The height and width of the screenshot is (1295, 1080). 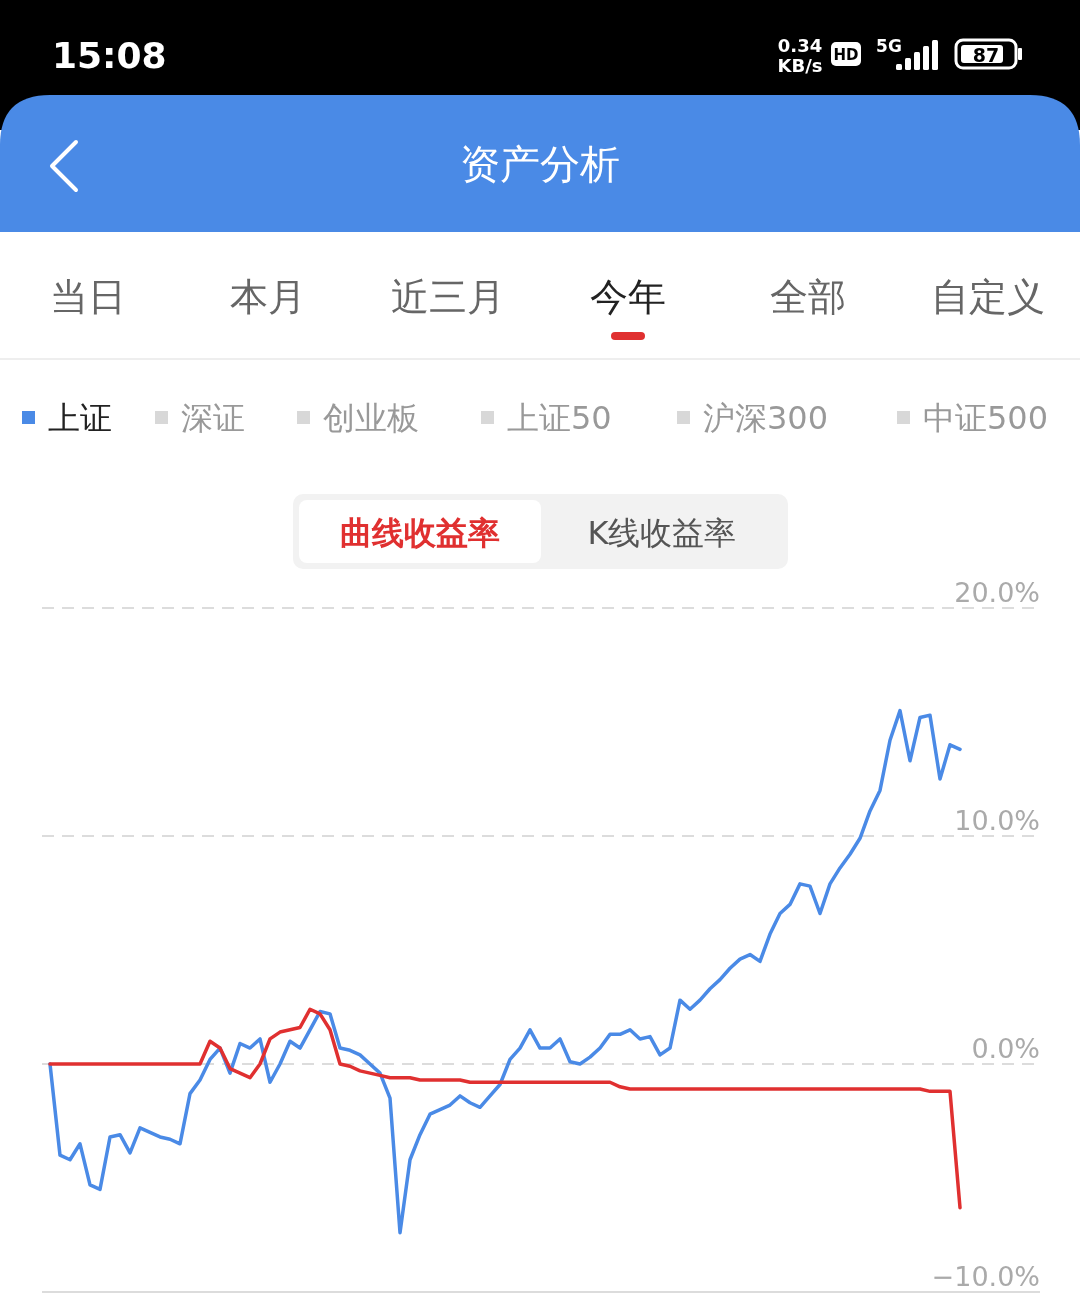 I want to click on text: 近三月, so click(x=448, y=297).